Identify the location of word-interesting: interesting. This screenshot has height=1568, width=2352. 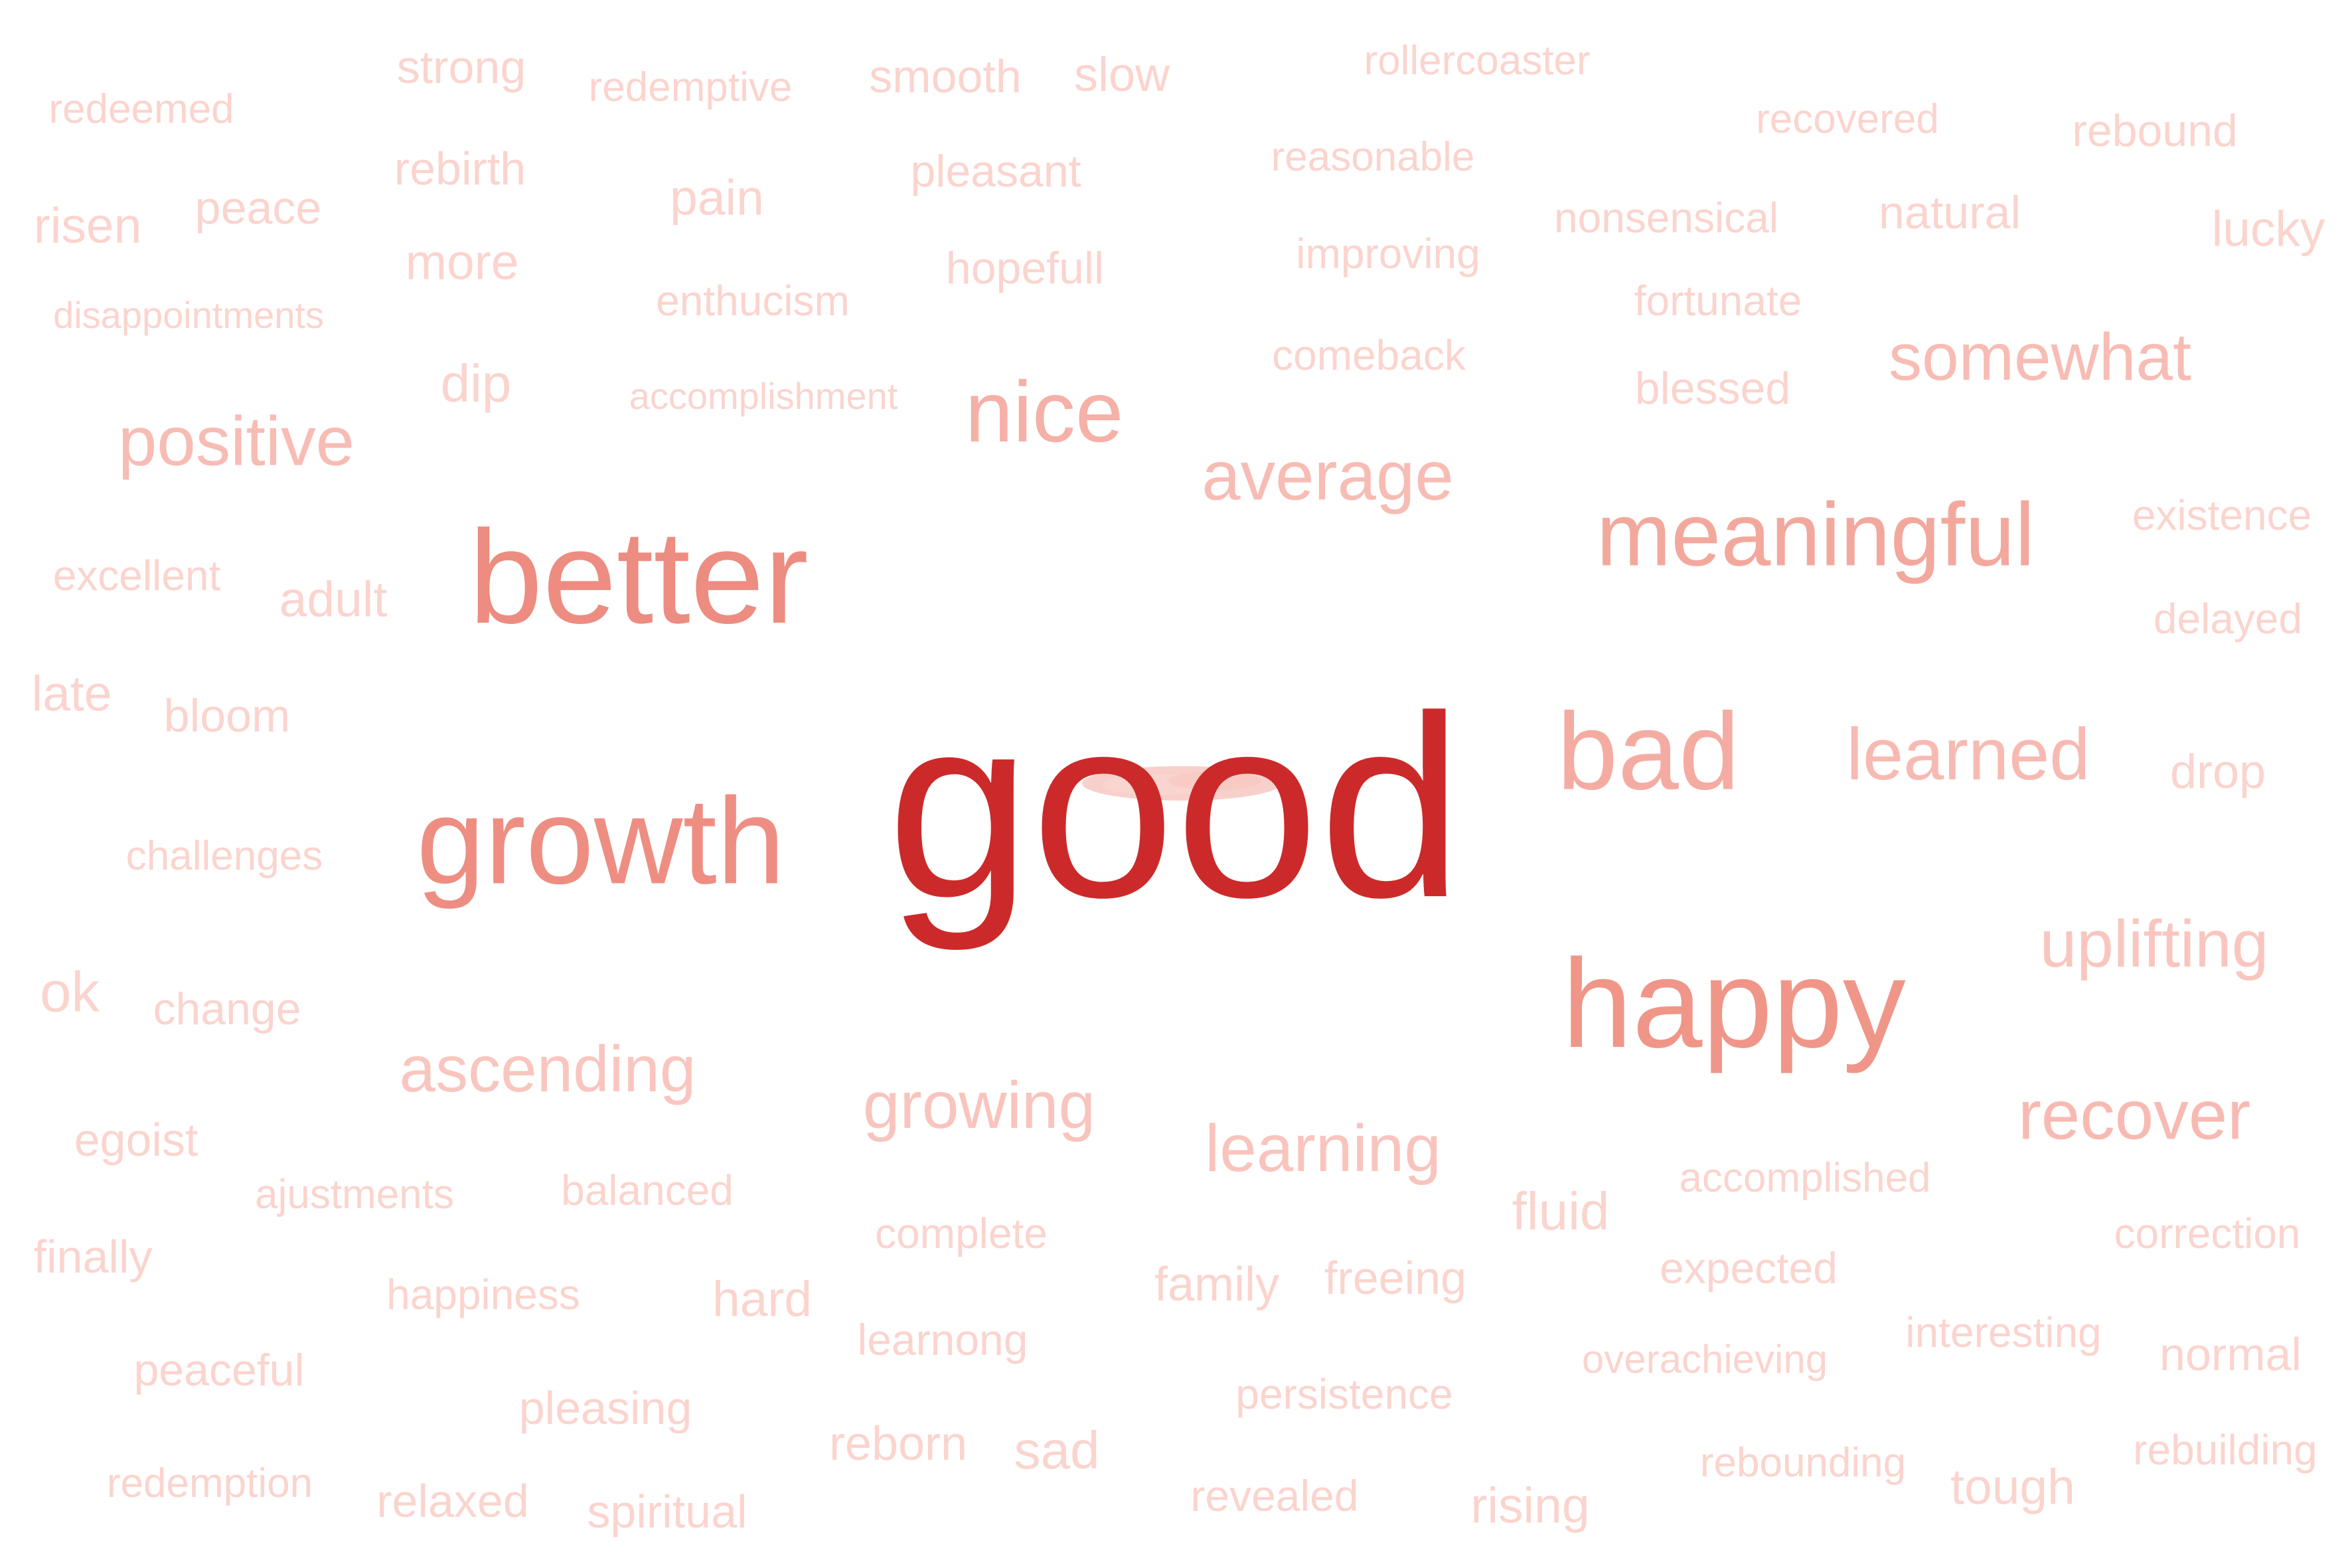
(2004, 1332).